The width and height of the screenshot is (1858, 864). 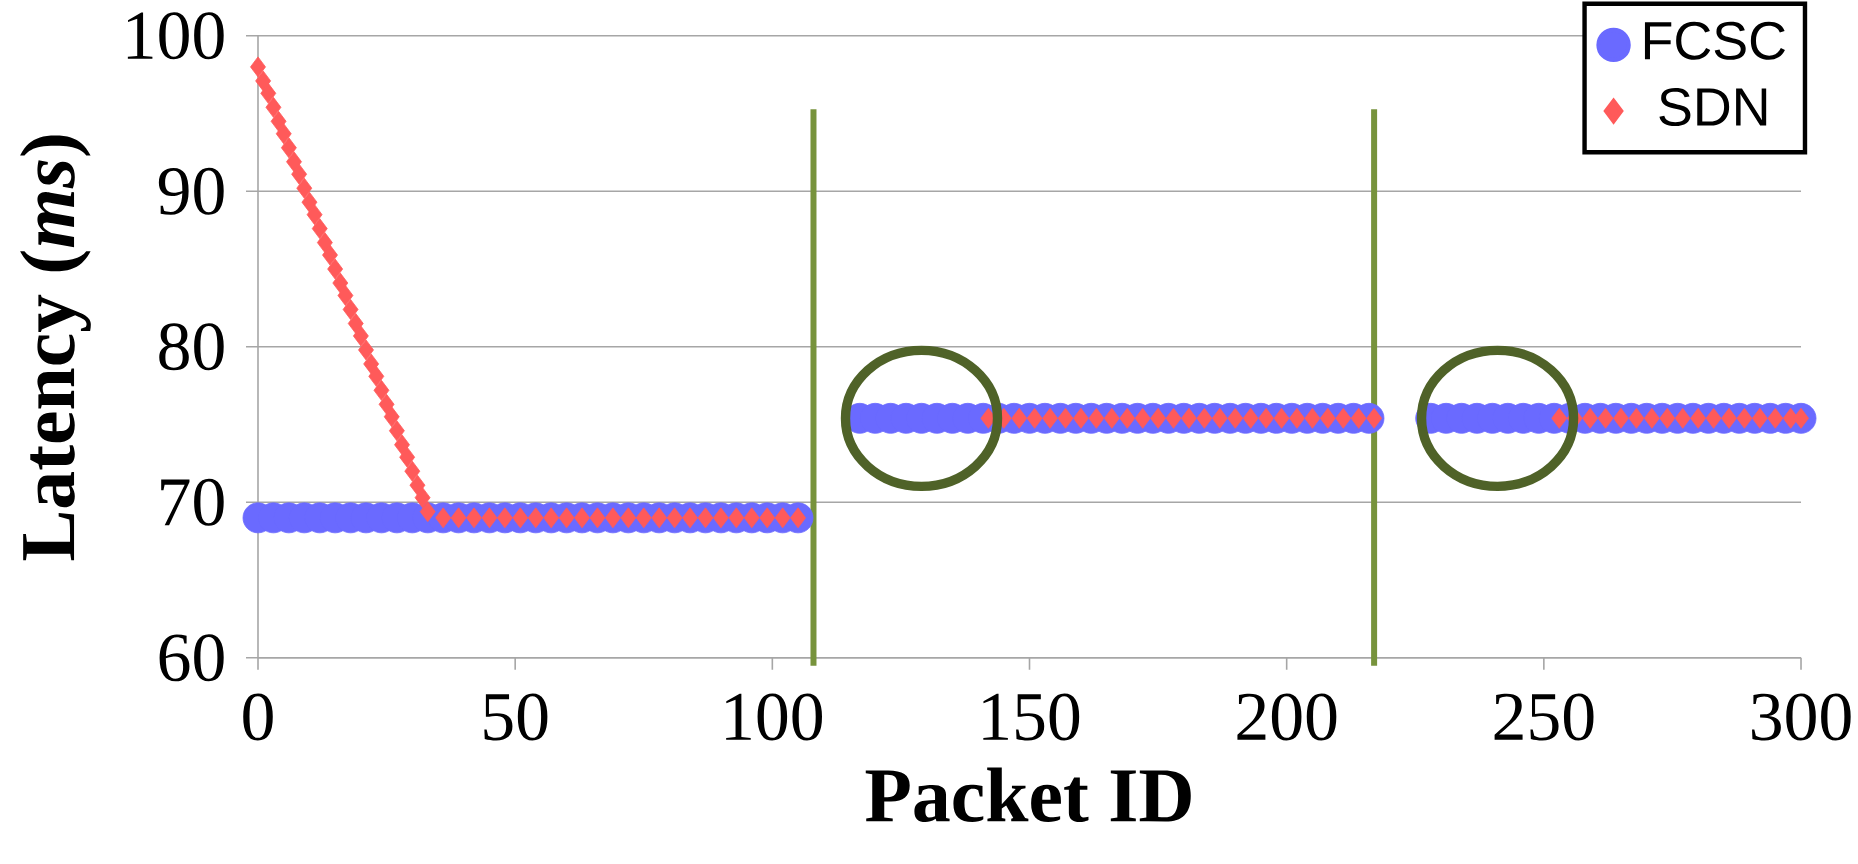 What do you see at coordinates (1544, 717) in the screenshot?
I see `x-tick-label: 250` at bounding box center [1544, 717].